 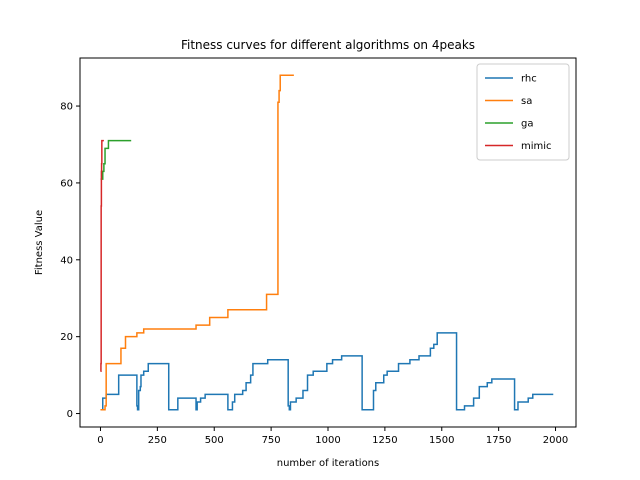 I want to click on y-axis-label: Fitness Value, so click(x=39, y=242).